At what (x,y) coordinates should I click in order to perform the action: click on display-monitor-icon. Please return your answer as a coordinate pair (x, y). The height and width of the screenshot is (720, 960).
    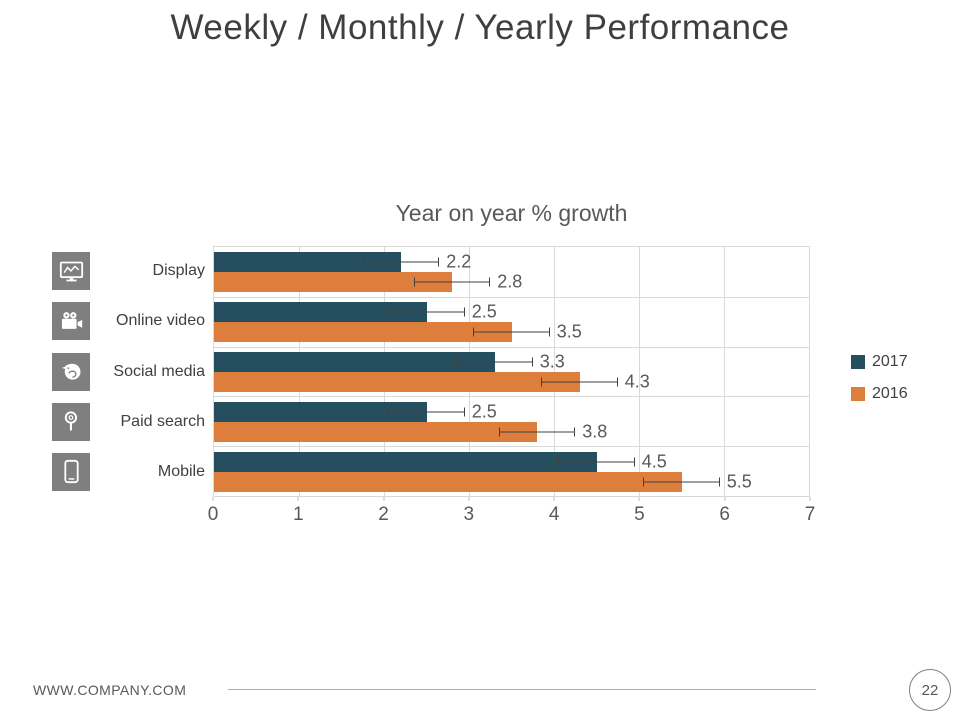
    Looking at the image, I should click on (71, 271).